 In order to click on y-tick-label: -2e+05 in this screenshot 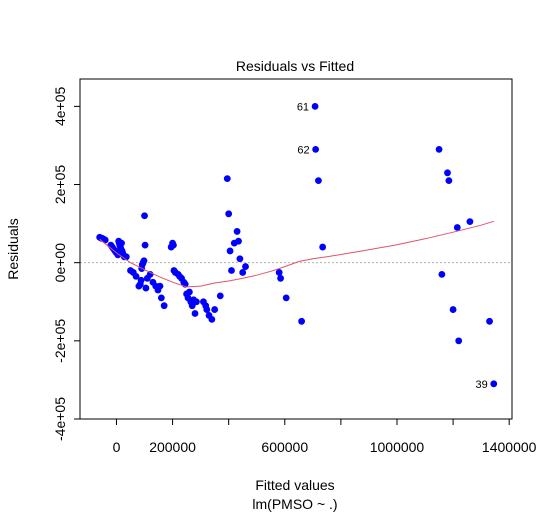, I will do `click(60, 341)`.